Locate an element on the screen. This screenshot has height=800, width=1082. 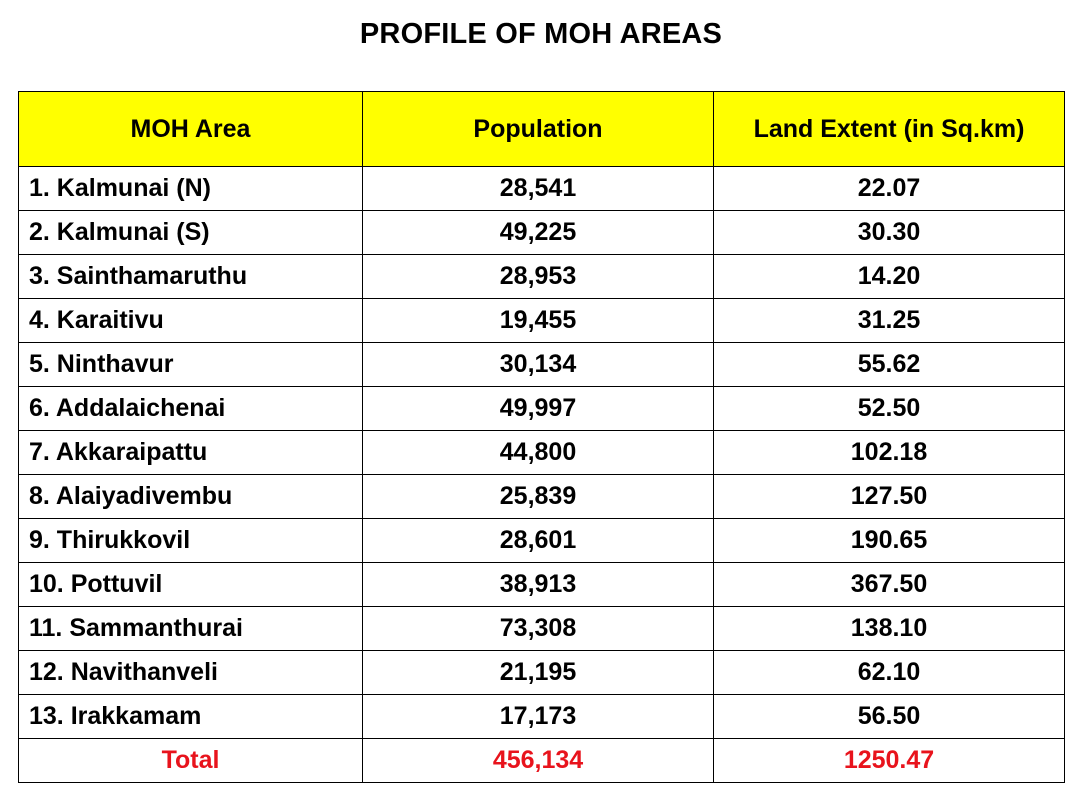
cell-area: 12. Navithanveli is located at coordinates (190, 672).